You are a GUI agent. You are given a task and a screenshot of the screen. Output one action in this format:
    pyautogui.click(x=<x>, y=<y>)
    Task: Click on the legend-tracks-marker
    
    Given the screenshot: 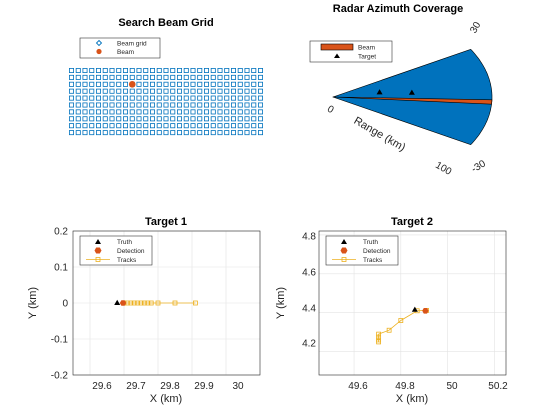 What is the action you would take?
    pyautogui.click(x=98, y=259)
    